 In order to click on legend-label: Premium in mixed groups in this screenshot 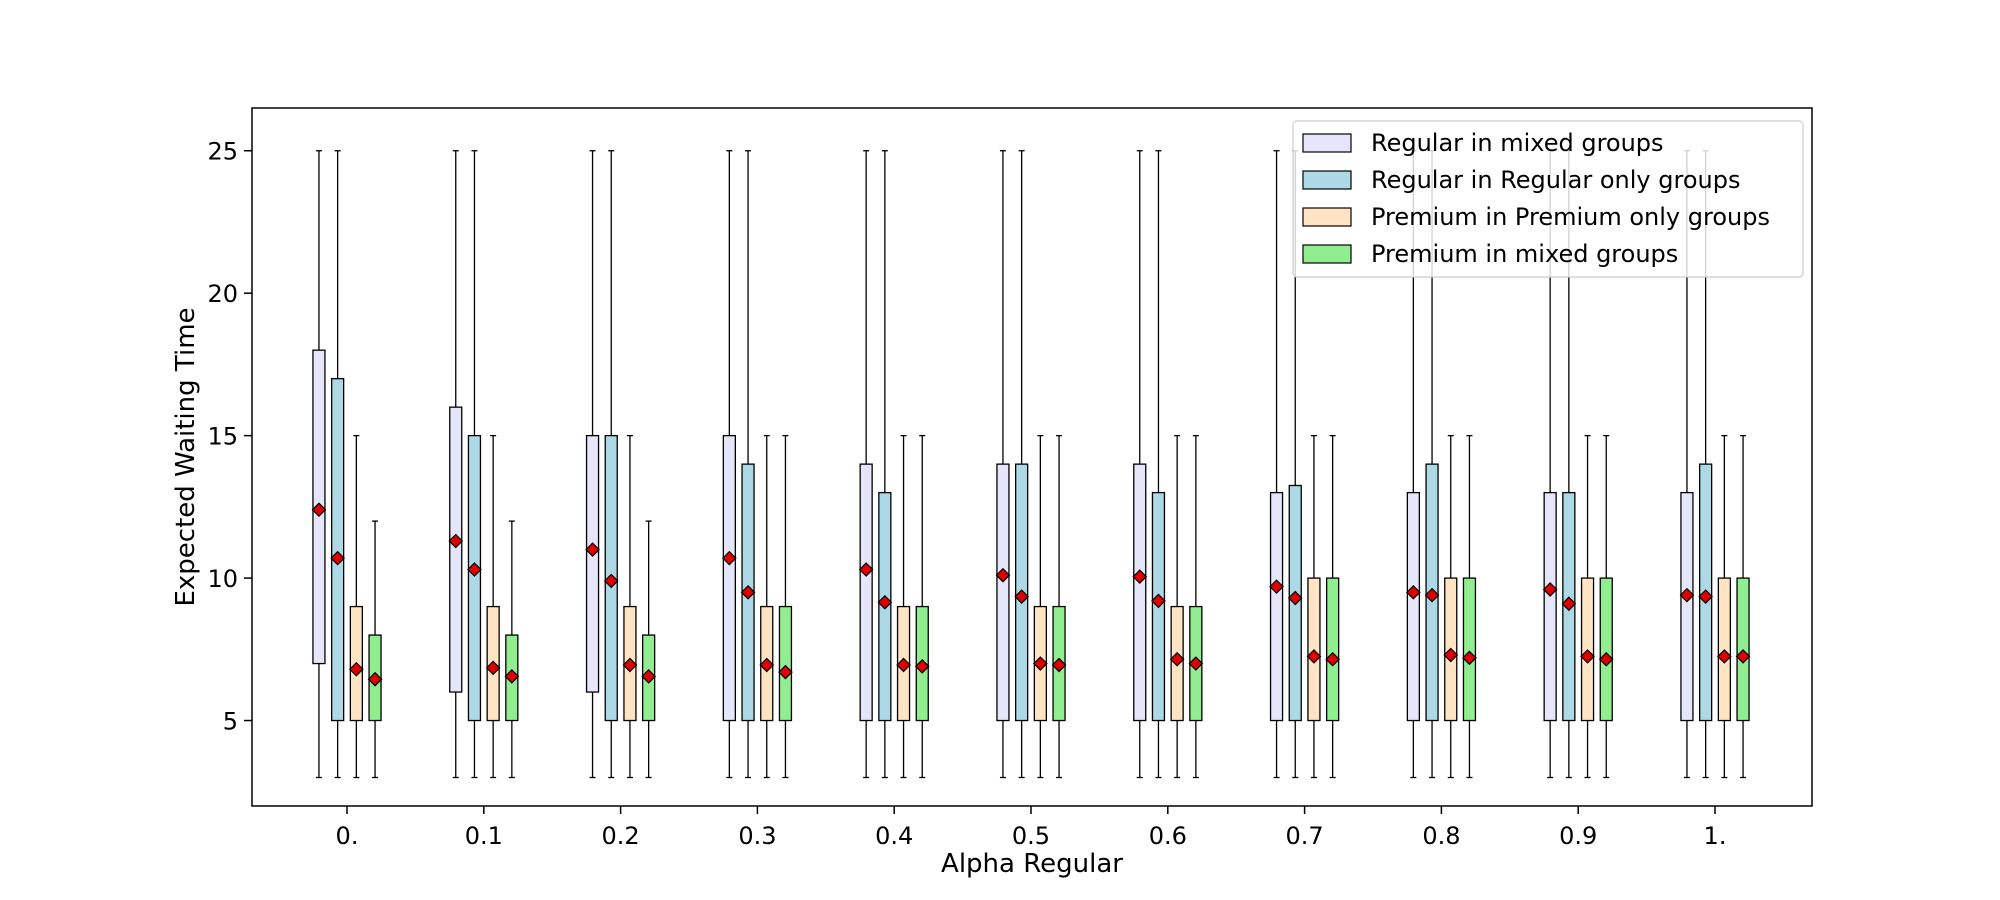, I will do `click(1524, 254)`.